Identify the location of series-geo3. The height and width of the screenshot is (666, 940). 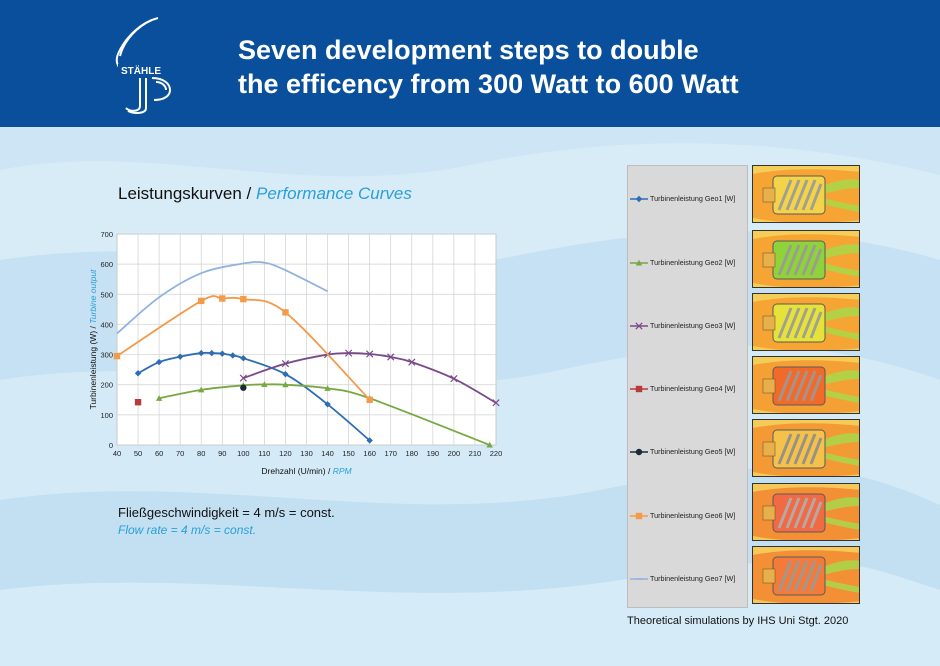
(369, 378).